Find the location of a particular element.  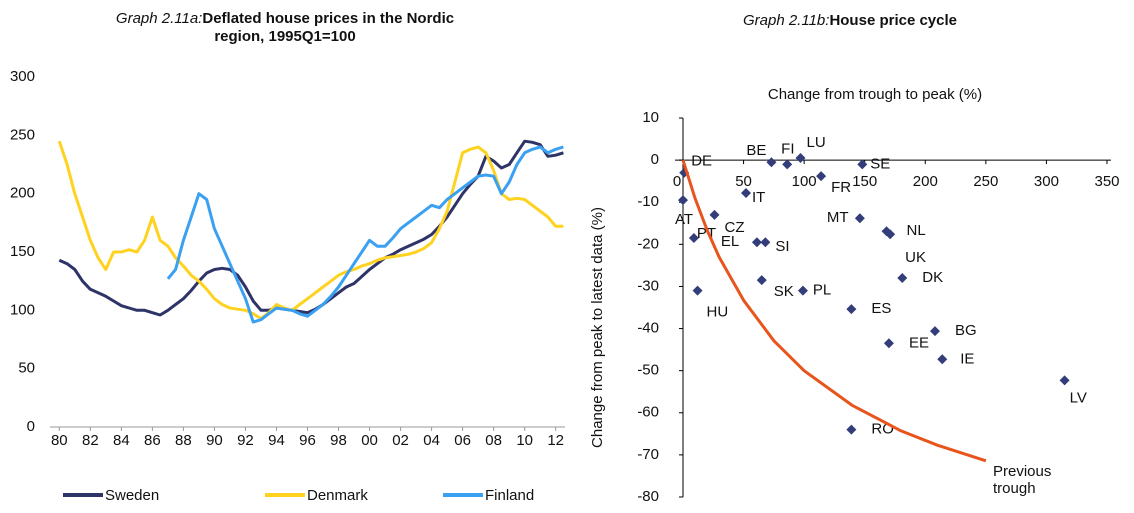

point-label: SI is located at coordinates (782, 246).